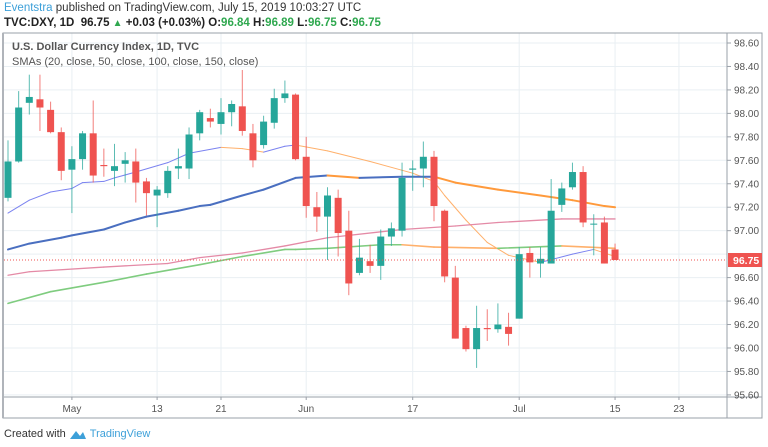  Describe the element at coordinates (39, 23) in the screenshot. I see `symbol: TVC:DXY, 1D` at that location.